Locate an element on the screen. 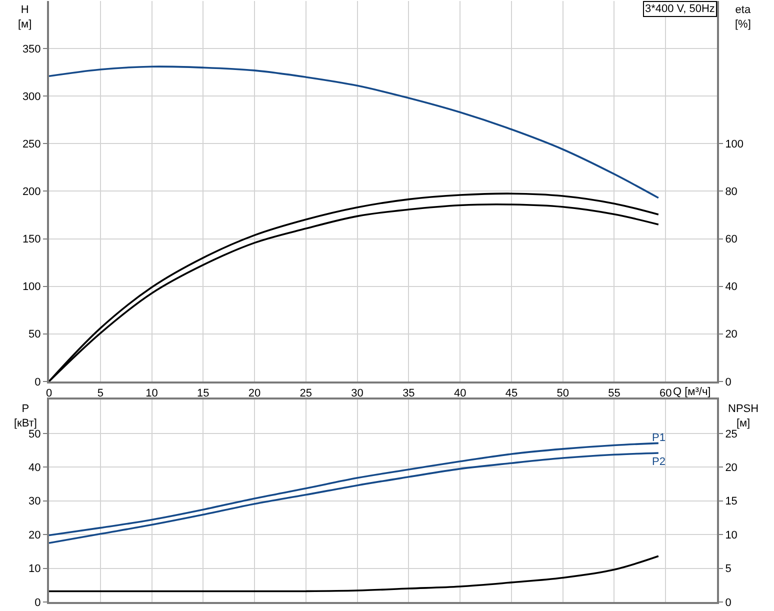 This screenshot has height=611, width=774. y-tick-label: 10 is located at coordinates (34, 569).